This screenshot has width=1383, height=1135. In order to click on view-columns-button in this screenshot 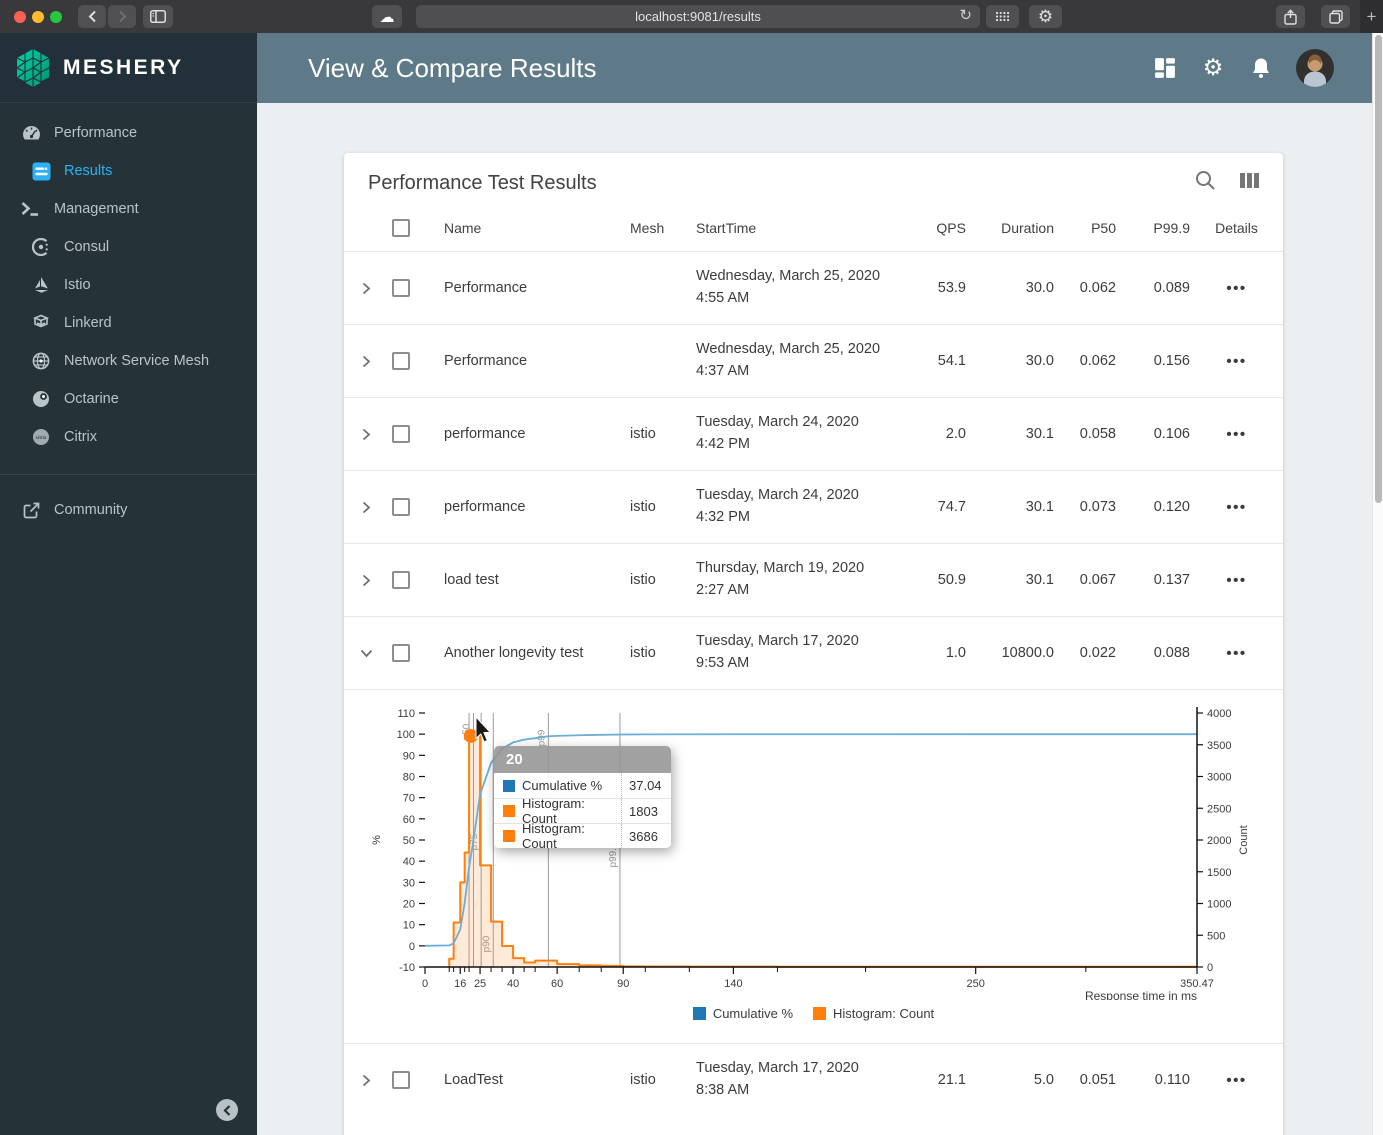, I will do `click(1249, 183)`.